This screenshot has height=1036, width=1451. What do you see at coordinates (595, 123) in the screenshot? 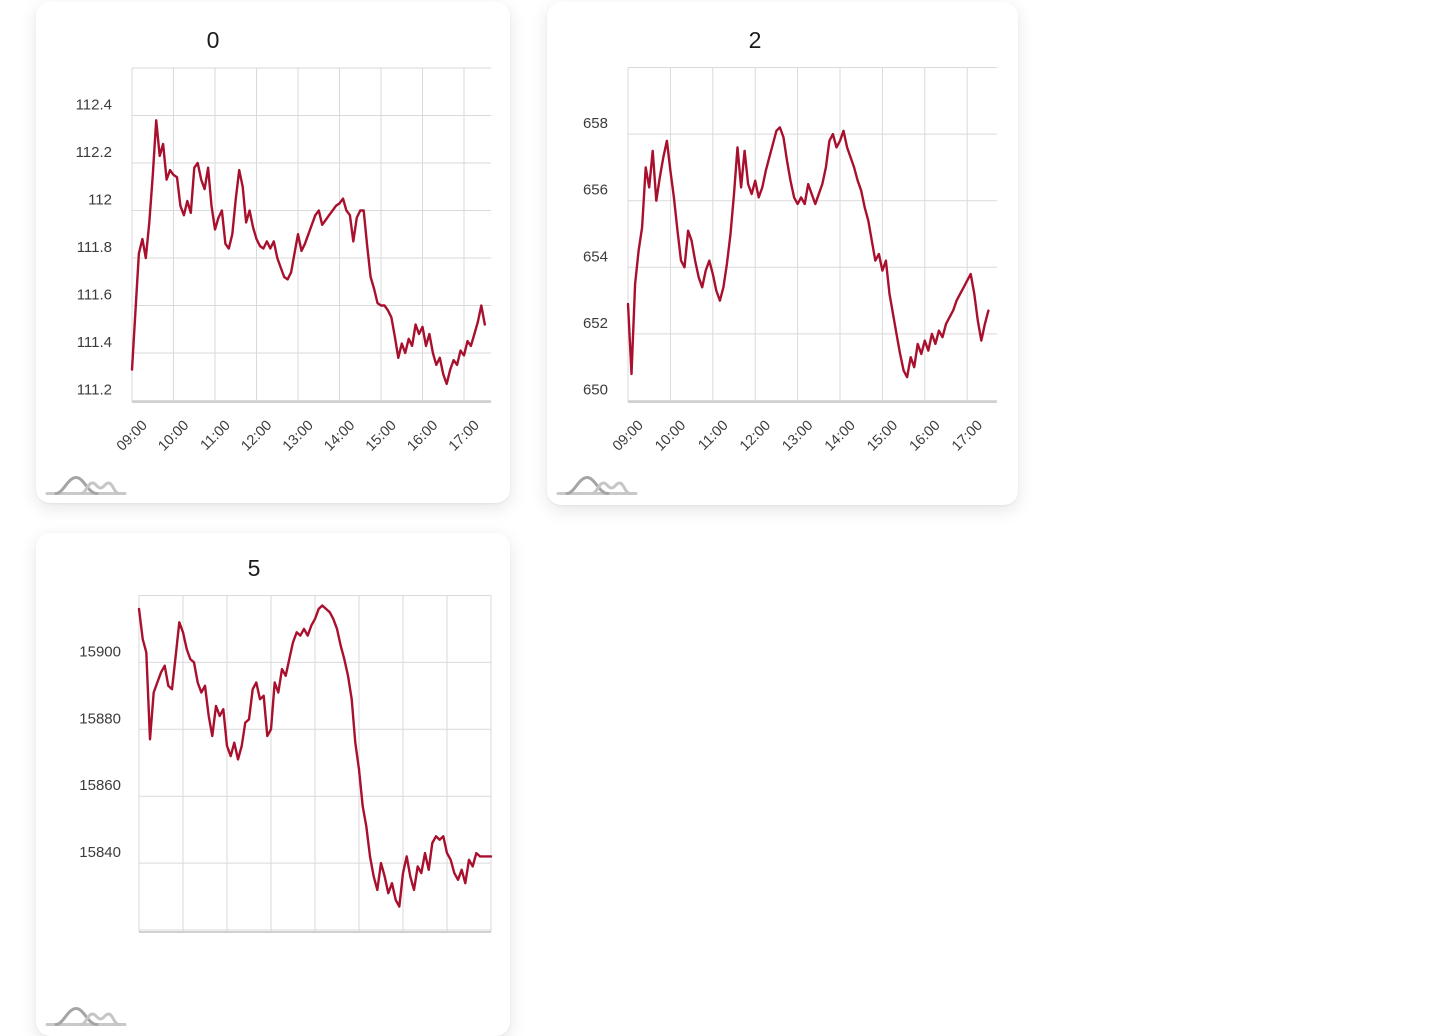
I see `y-tick-label: 658` at bounding box center [595, 123].